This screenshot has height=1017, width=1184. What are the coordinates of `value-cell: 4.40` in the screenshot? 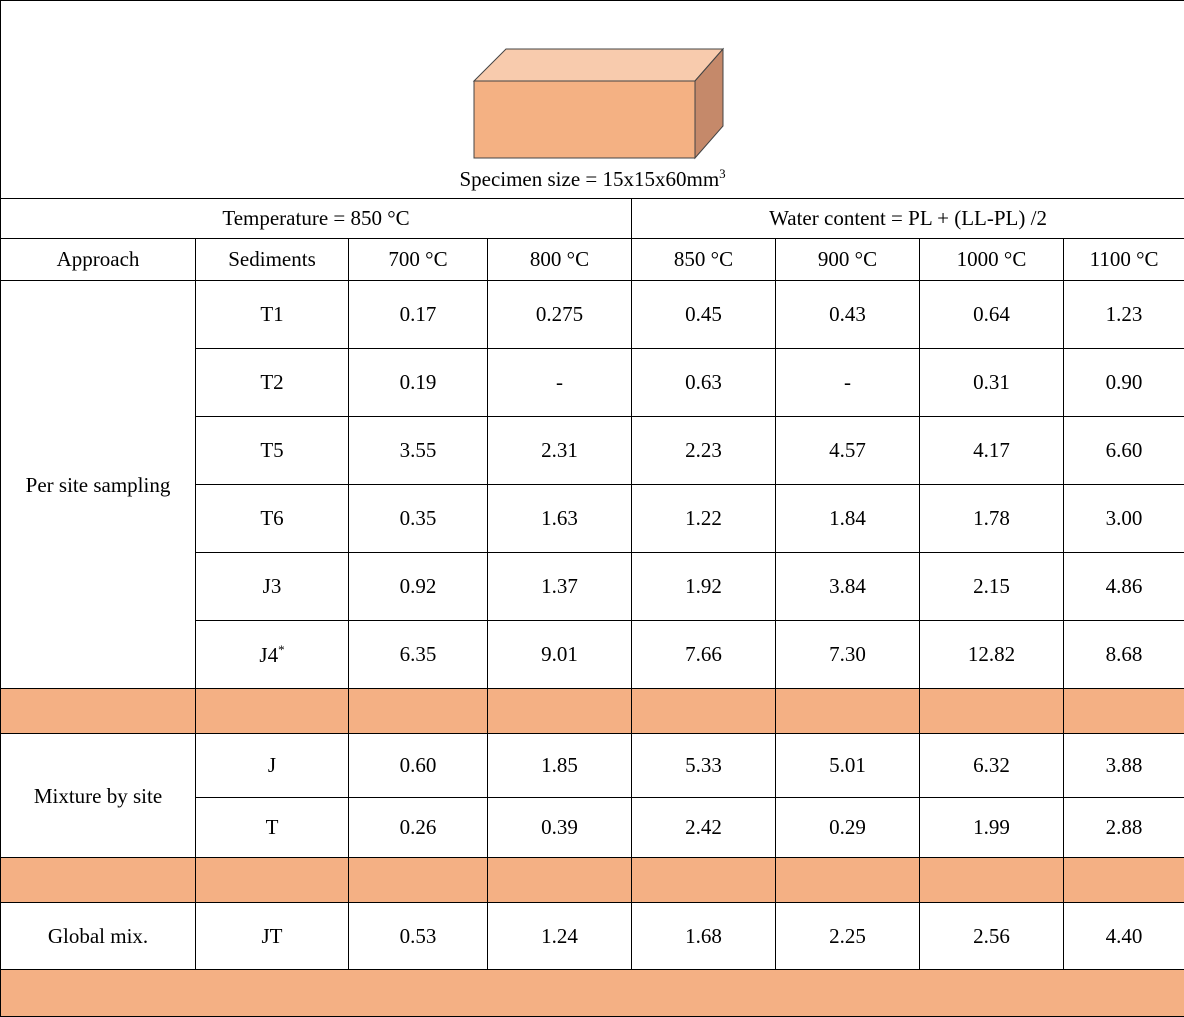 It's located at (1124, 936).